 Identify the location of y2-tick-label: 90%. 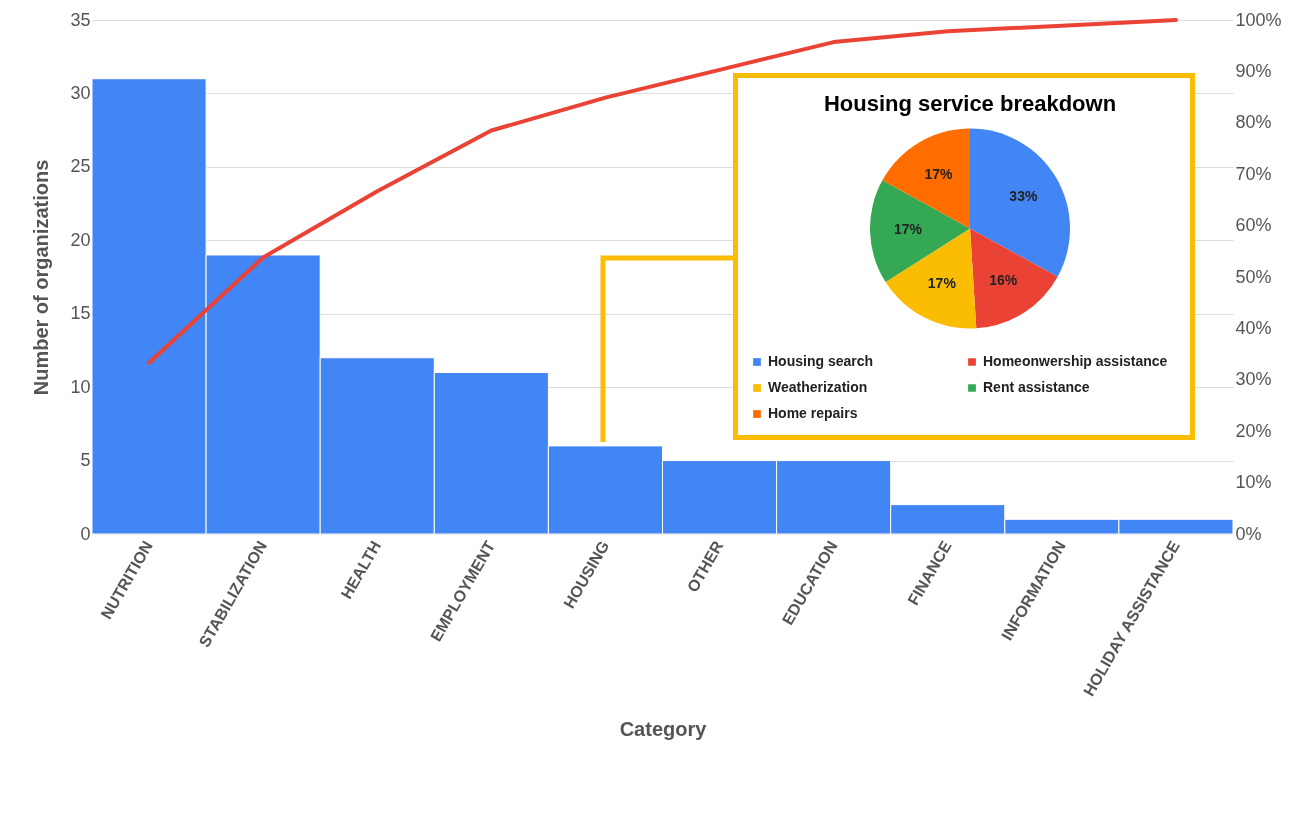
(1253, 70).